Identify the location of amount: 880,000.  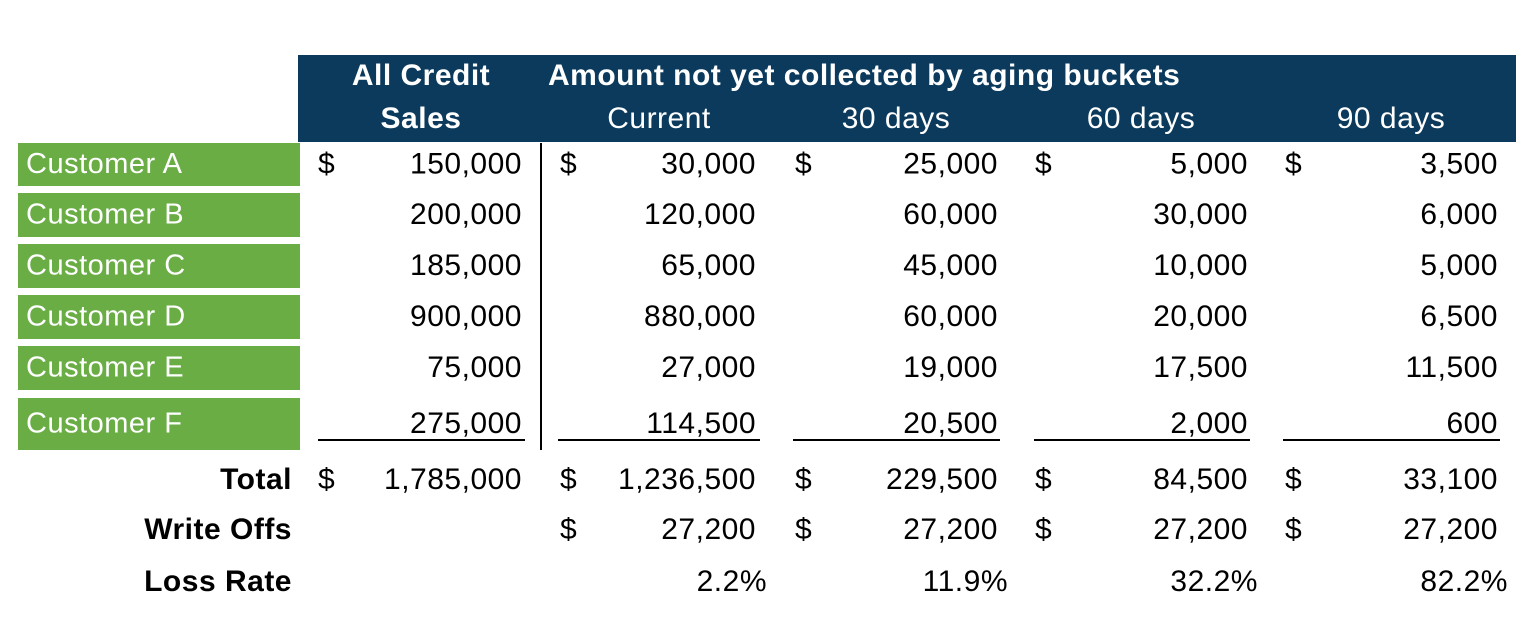
(700, 316).